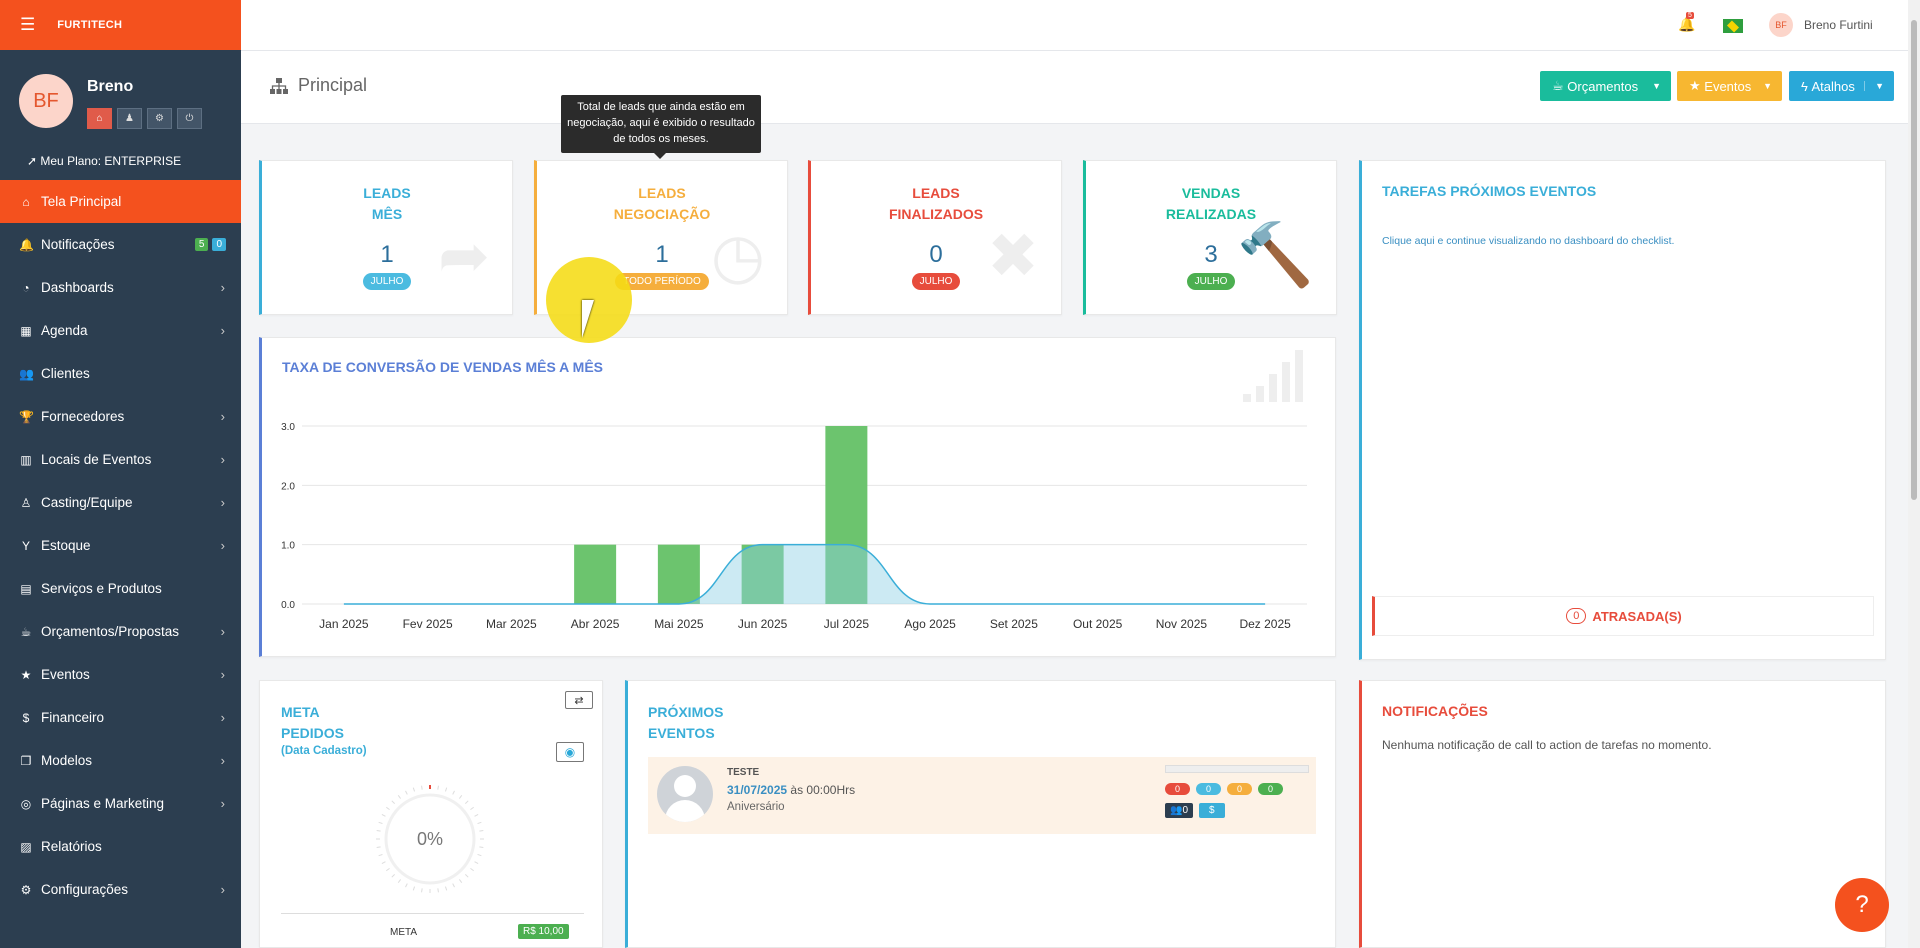 The height and width of the screenshot is (948, 1920). I want to click on y-tick-label: 2.0, so click(288, 486).